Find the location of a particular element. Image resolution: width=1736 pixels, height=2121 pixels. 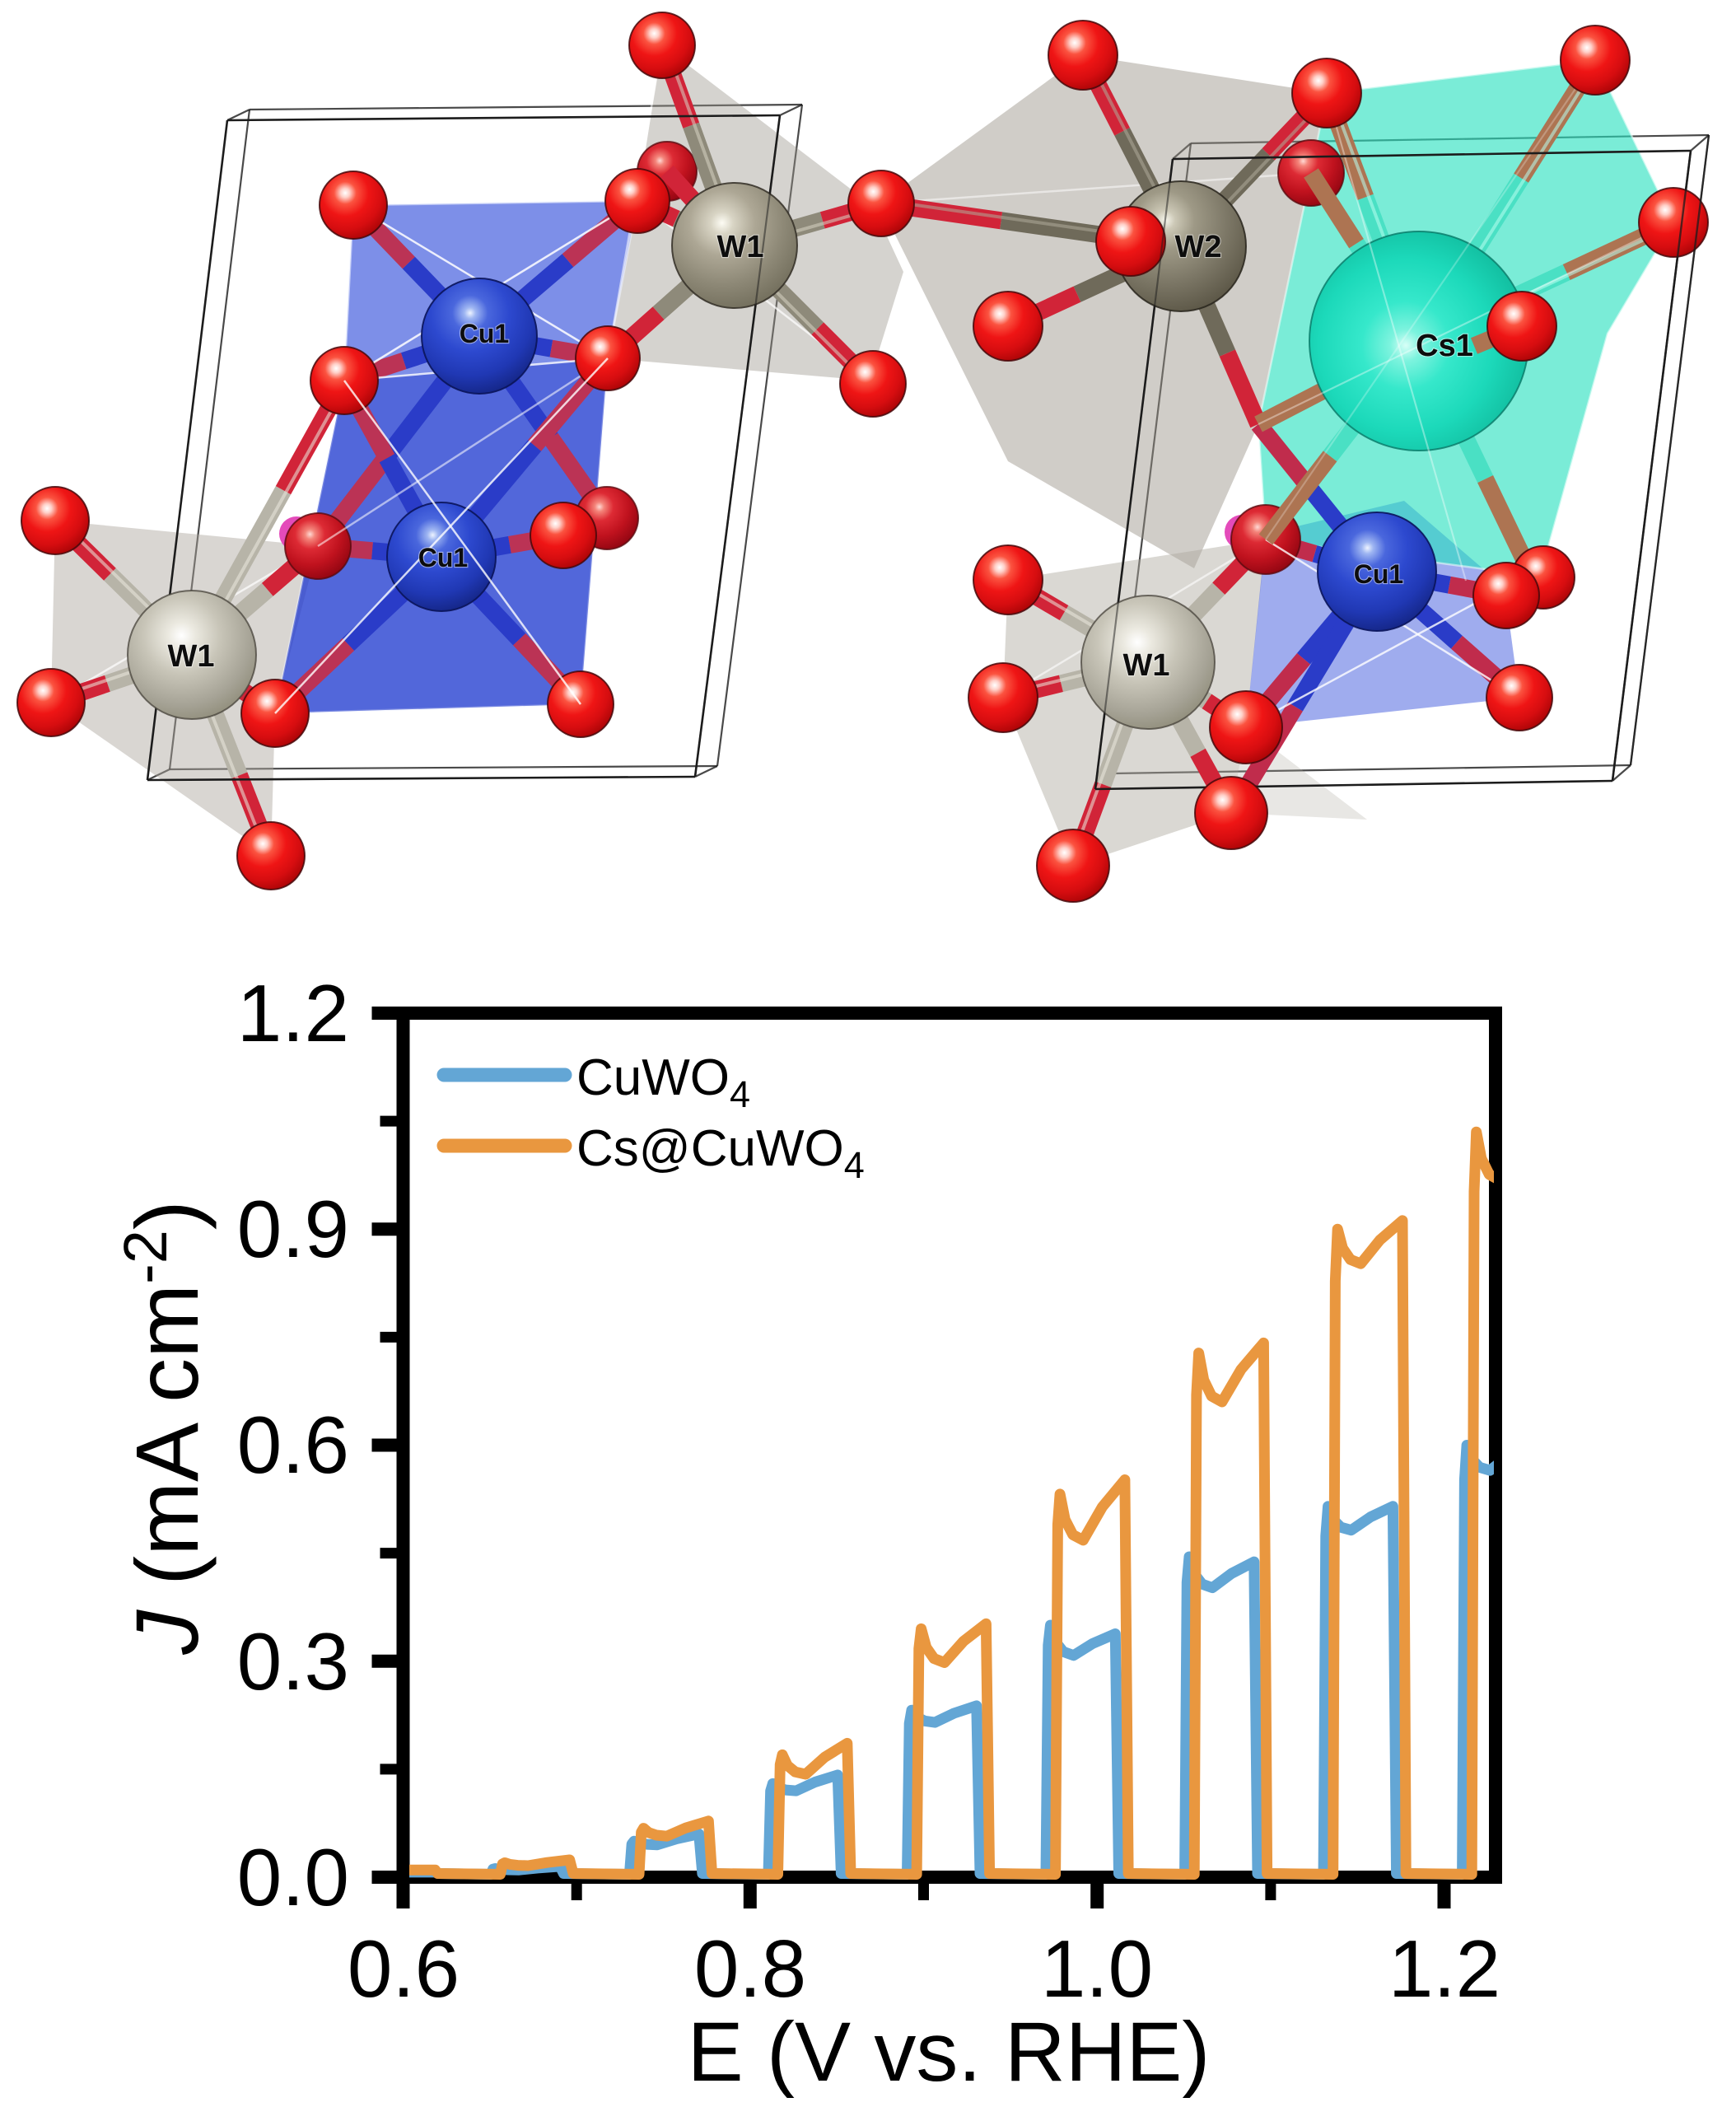

svg-text: 0.3 is located at coordinates (293, 1661).